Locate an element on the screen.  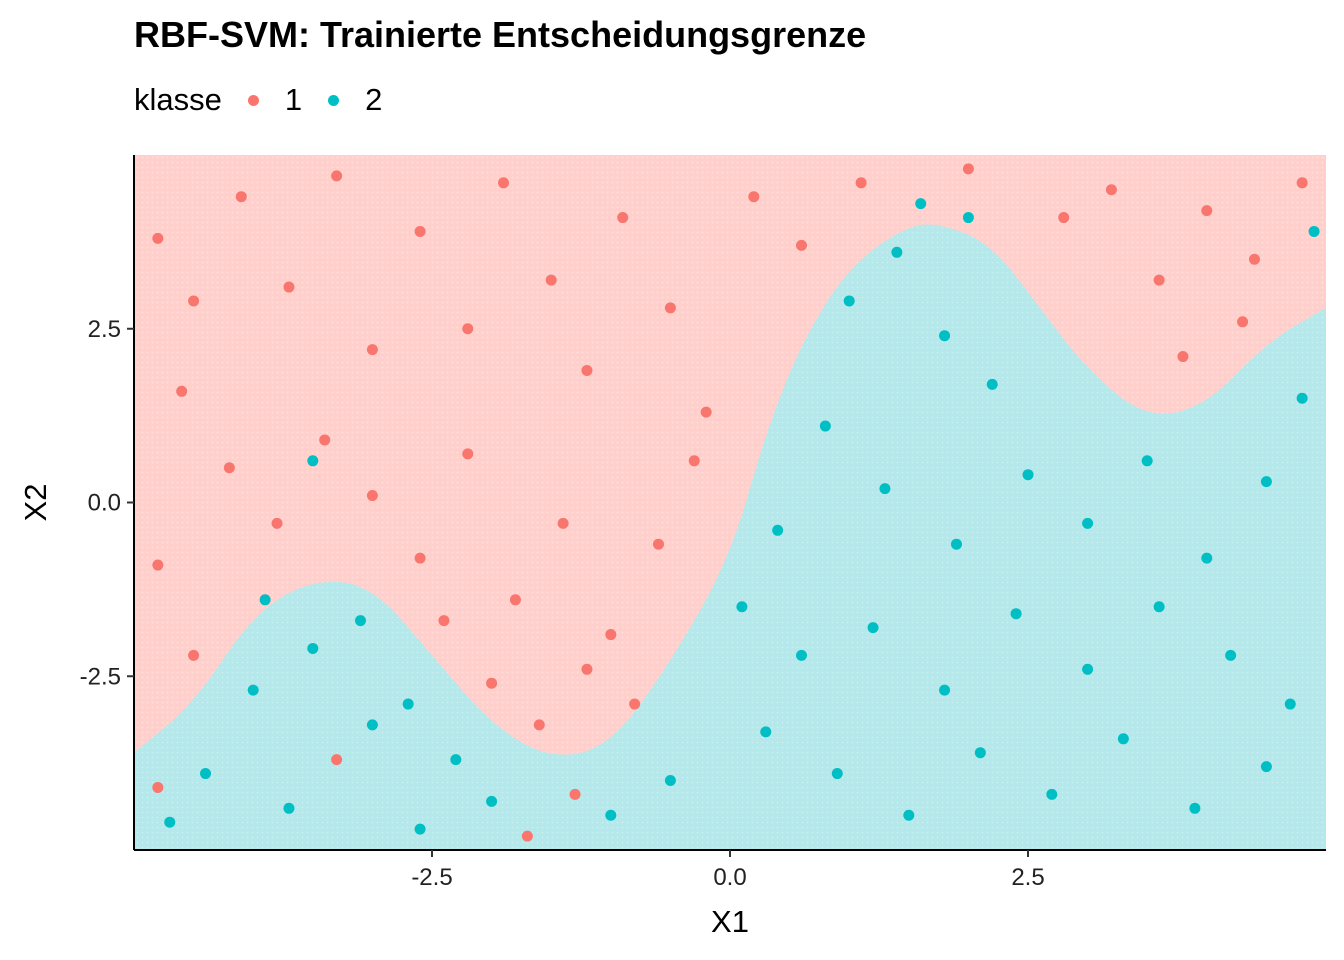
legend: klasse 1 2 is located at coordinates (271, 100).